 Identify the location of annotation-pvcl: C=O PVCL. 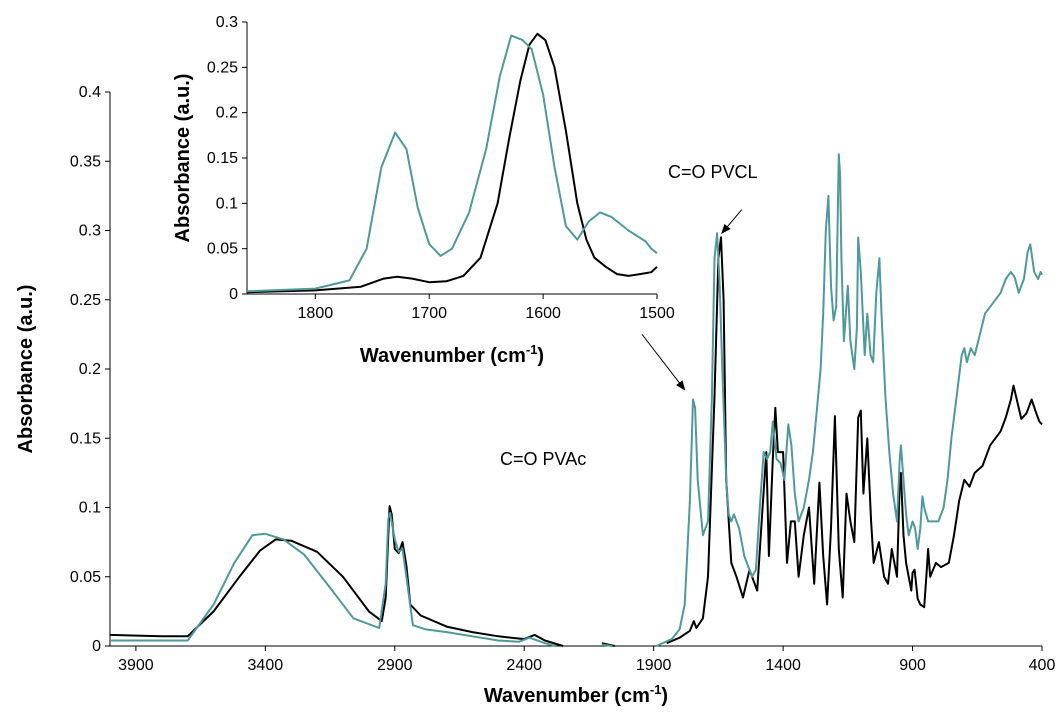
(713, 172).